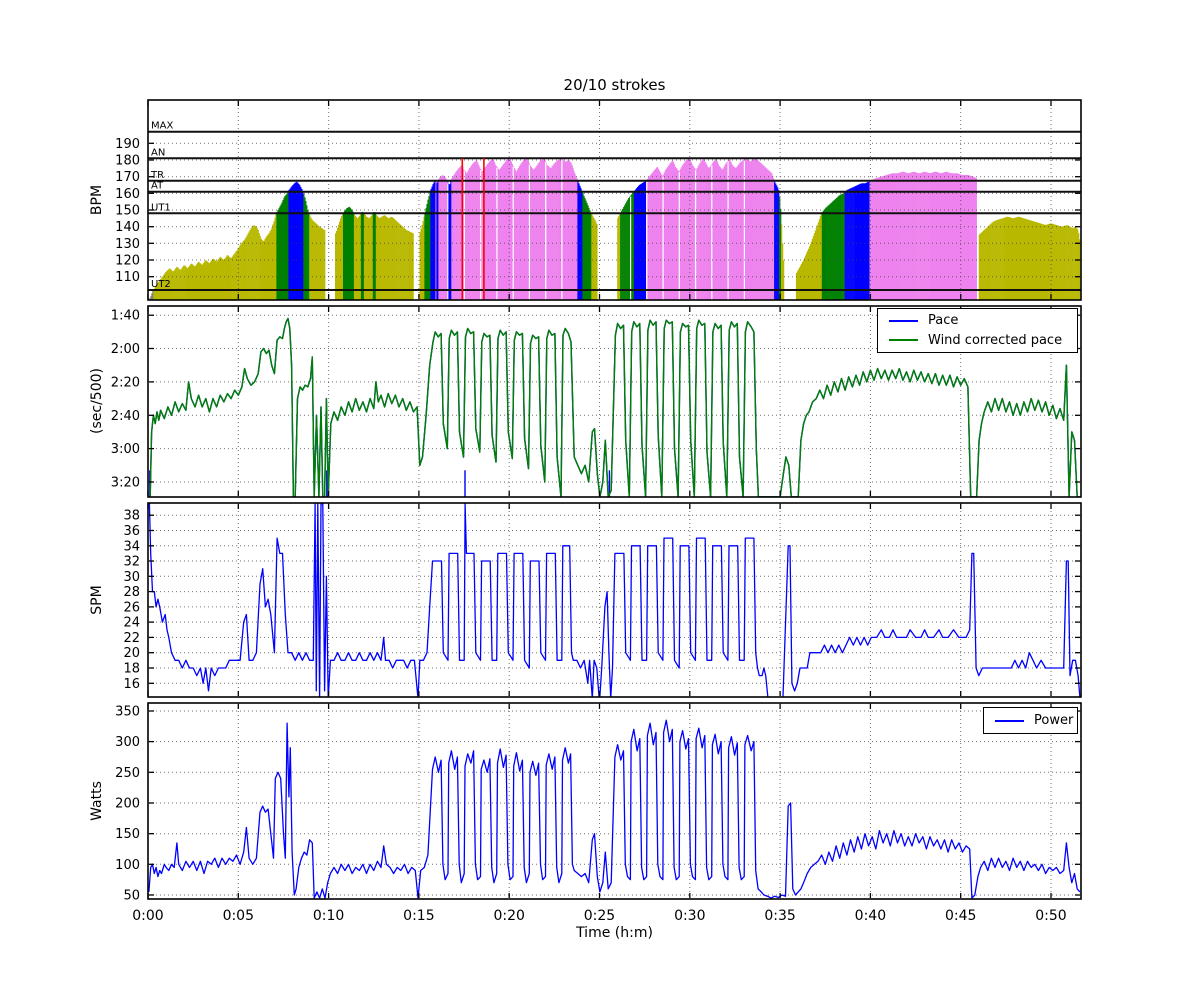 The height and width of the screenshot is (1000, 1200). What do you see at coordinates (131, 669) in the screenshot?
I see `y-tick-label: 18` at bounding box center [131, 669].